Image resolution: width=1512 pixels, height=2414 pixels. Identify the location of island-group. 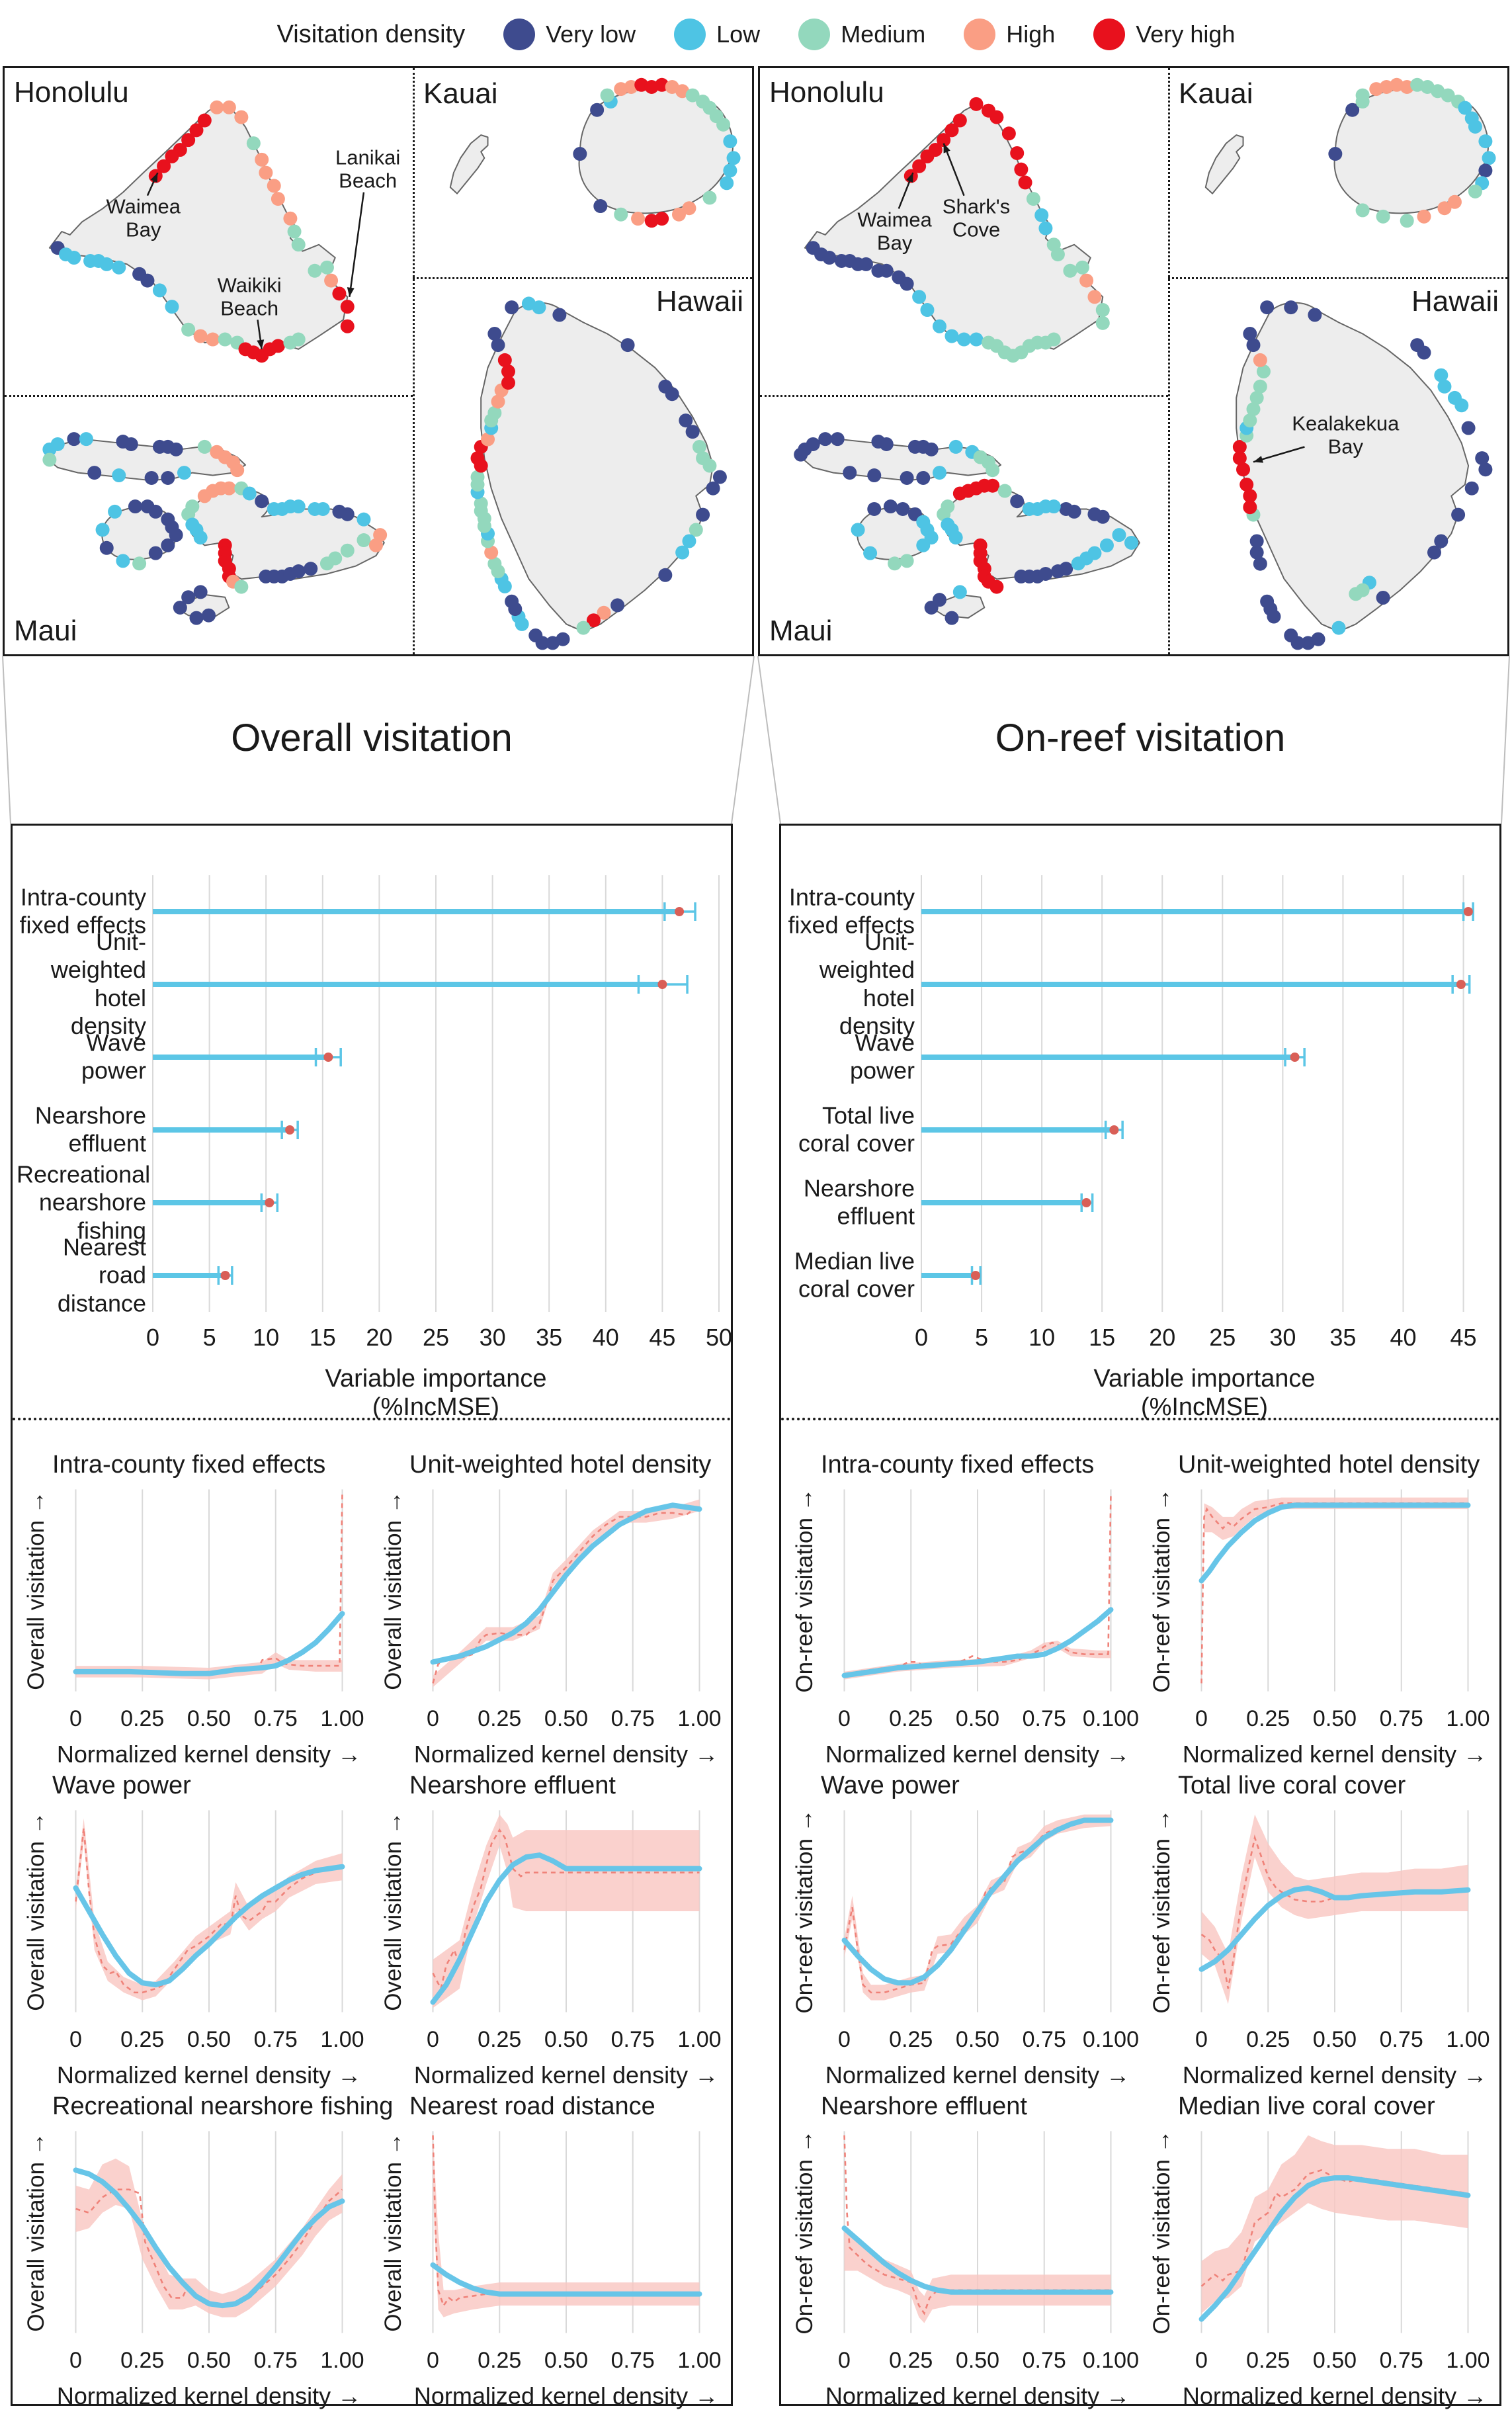
(591, 151).